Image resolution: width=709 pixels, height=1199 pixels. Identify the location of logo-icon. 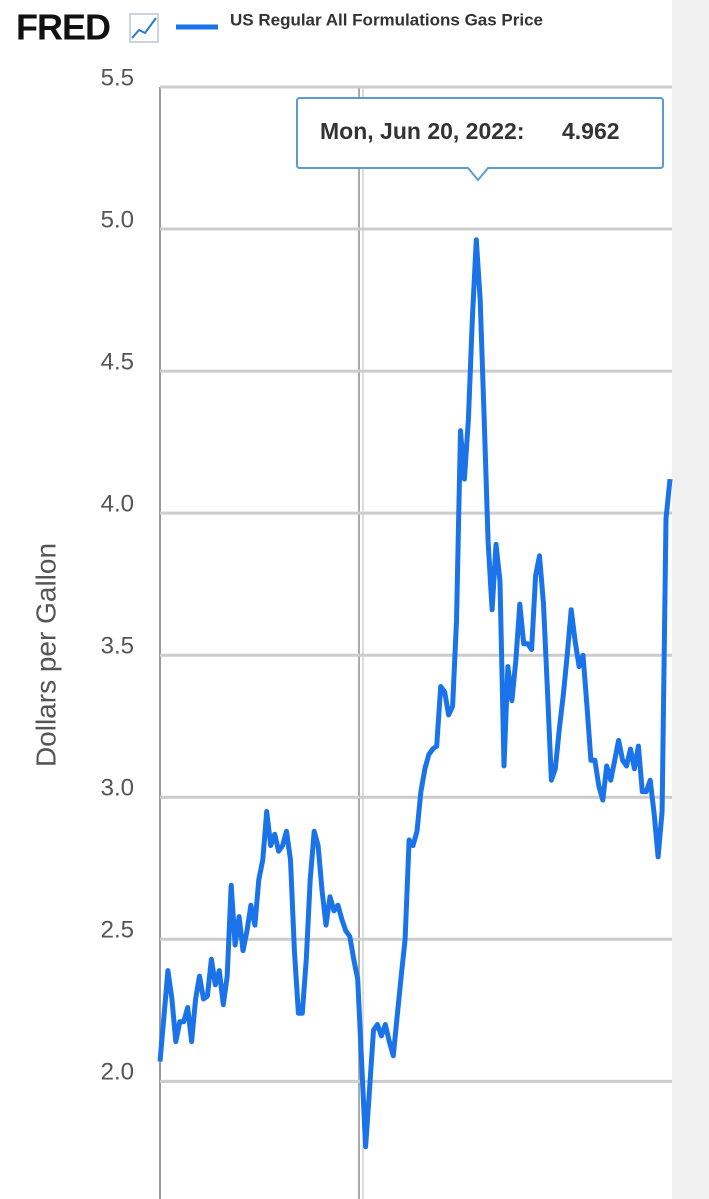
(144, 28).